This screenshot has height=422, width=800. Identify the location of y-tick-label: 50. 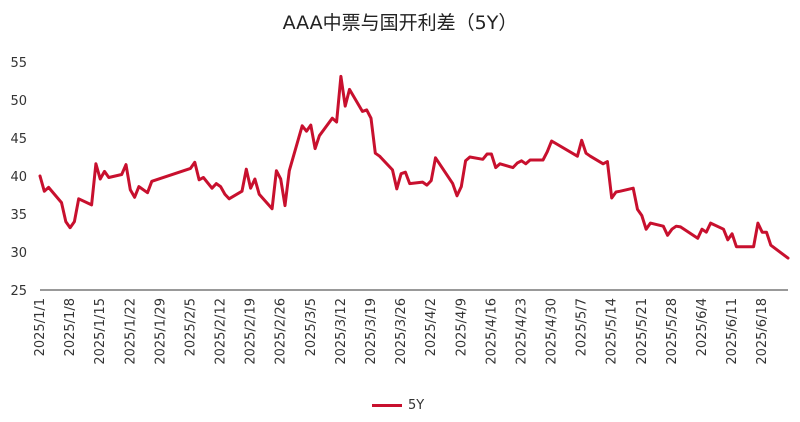
(18, 101).